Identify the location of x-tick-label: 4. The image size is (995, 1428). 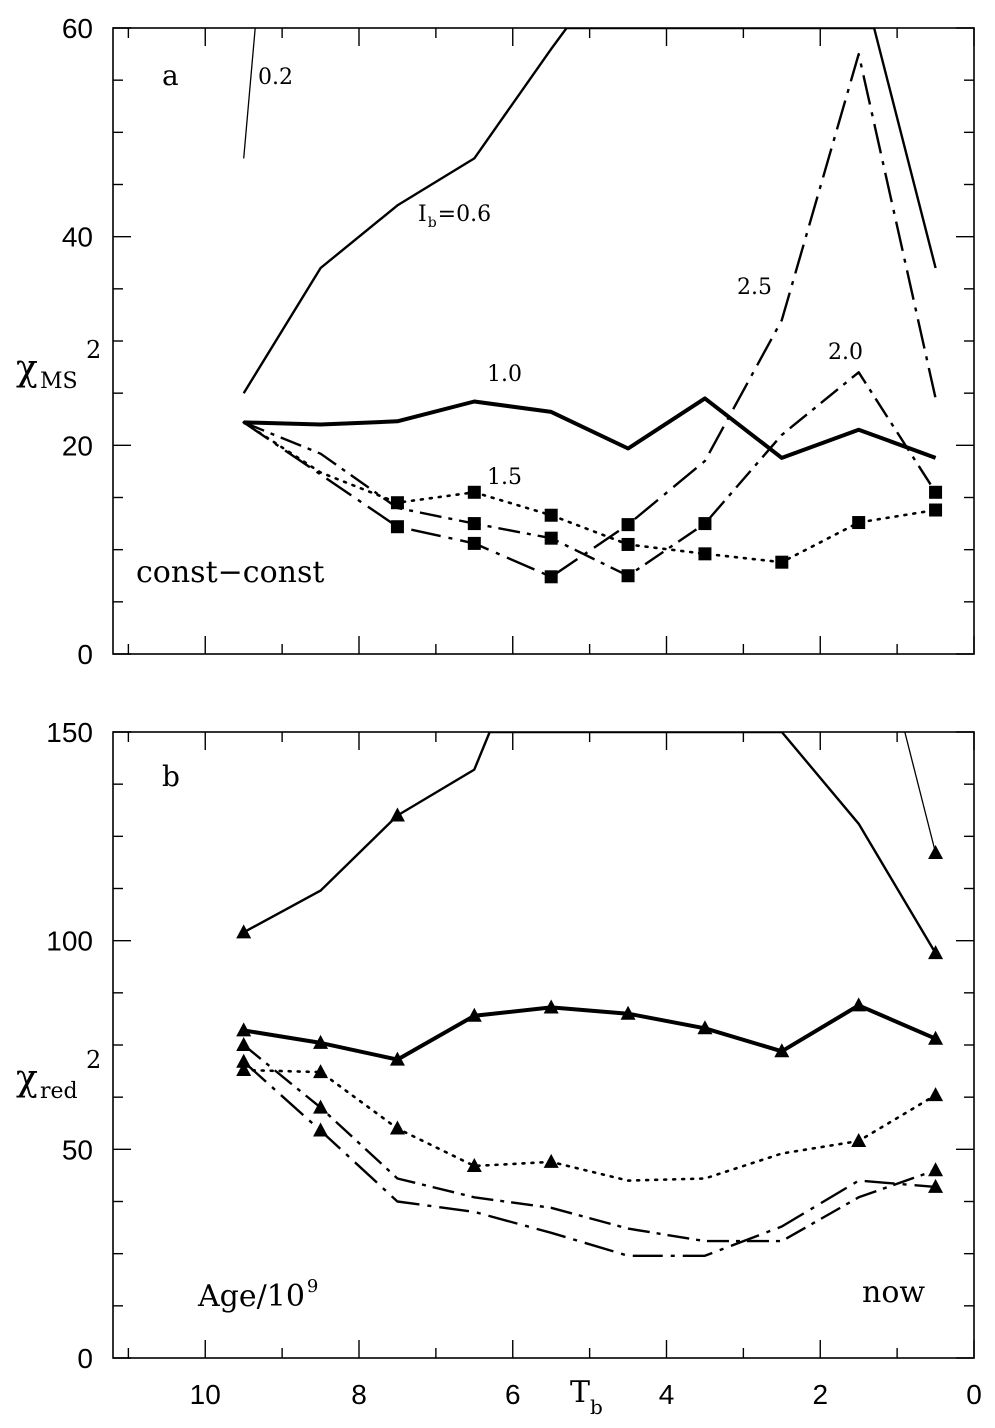
(667, 1394).